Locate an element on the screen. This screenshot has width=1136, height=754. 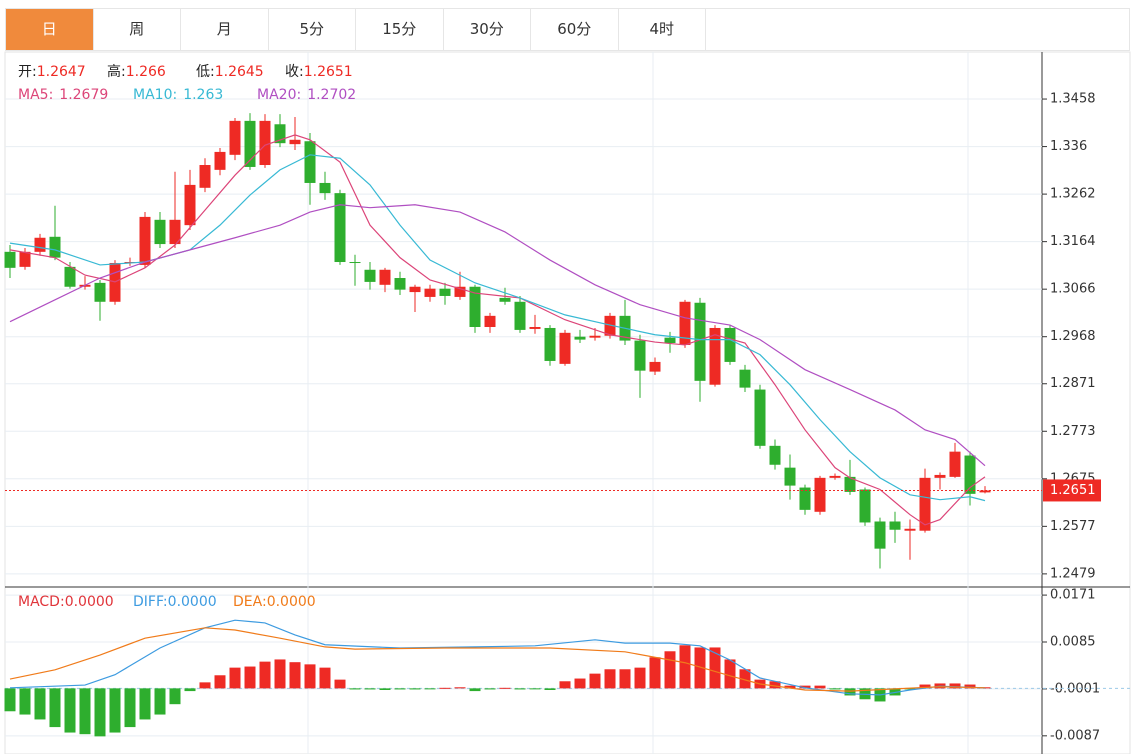
ohlc-value: 1.2651 is located at coordinates (328, 72).